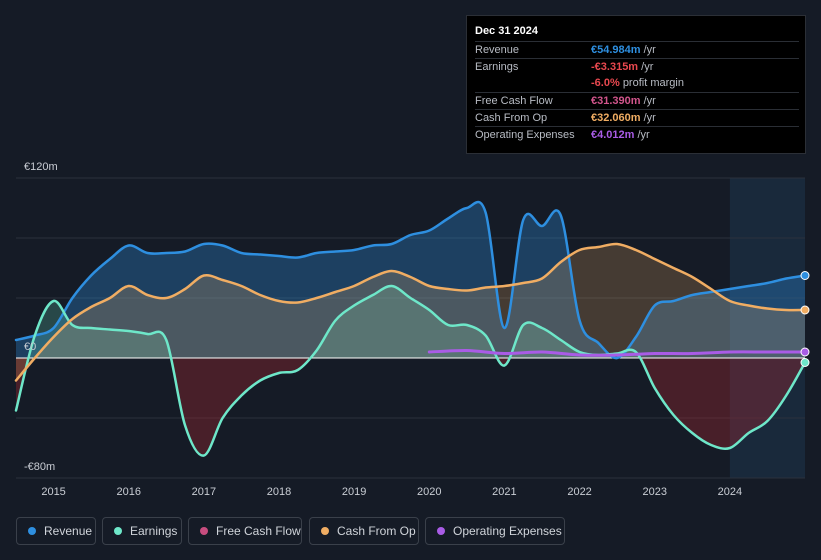 The image size is (821, 560). I want to click on tooltip-row-margin: -6.0% profit margin, so click(637, 83).